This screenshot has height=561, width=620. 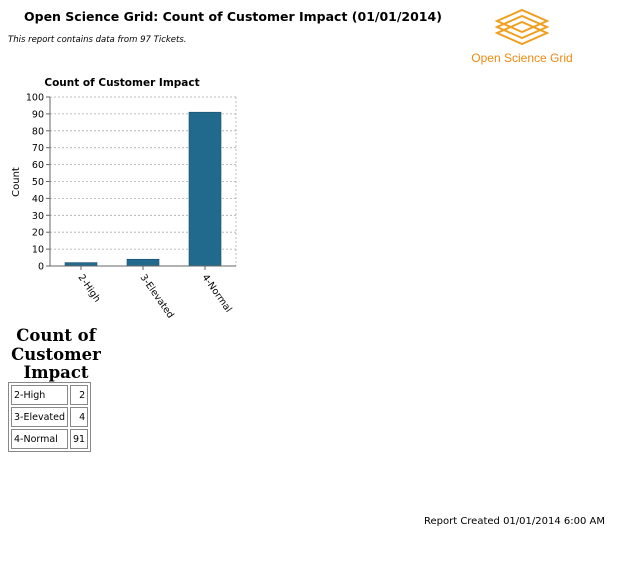 I want to click on y-tick-label: 10, so click(x=38, y=250).